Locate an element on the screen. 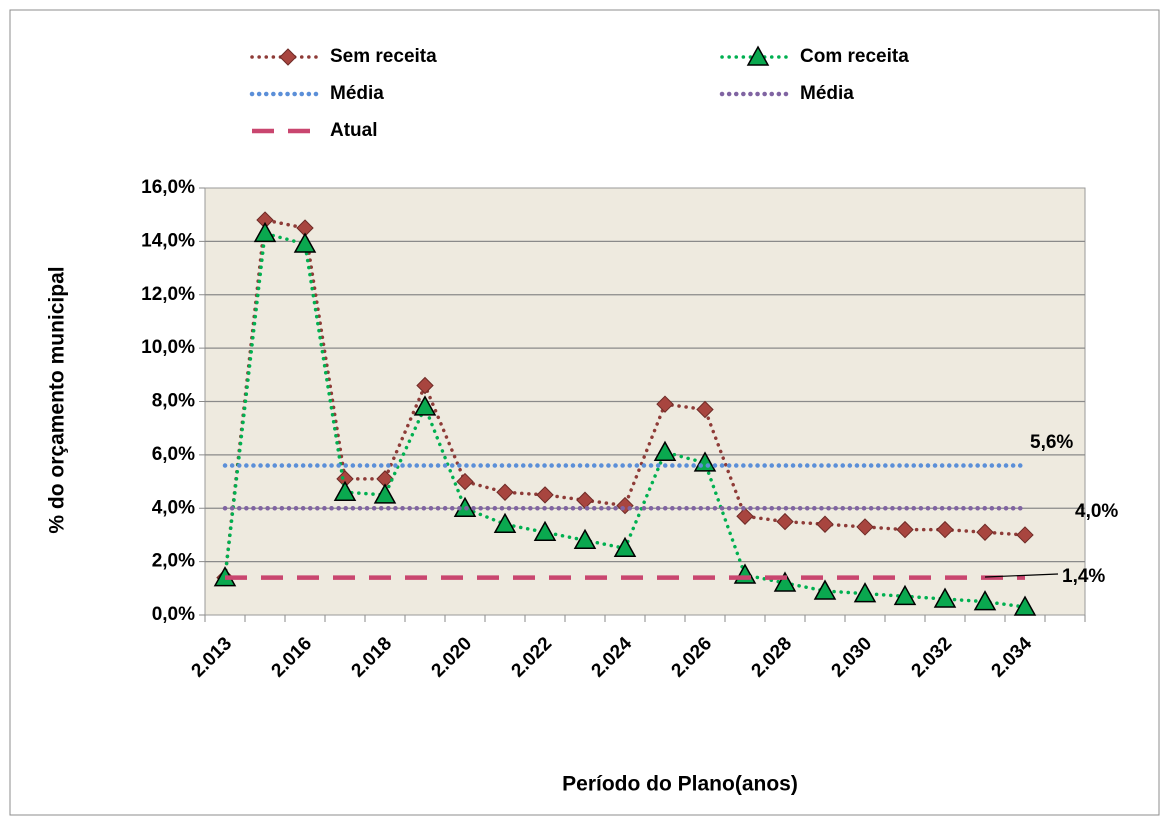  y-tick-label: 16,0% is located at coordinates (168, 187).